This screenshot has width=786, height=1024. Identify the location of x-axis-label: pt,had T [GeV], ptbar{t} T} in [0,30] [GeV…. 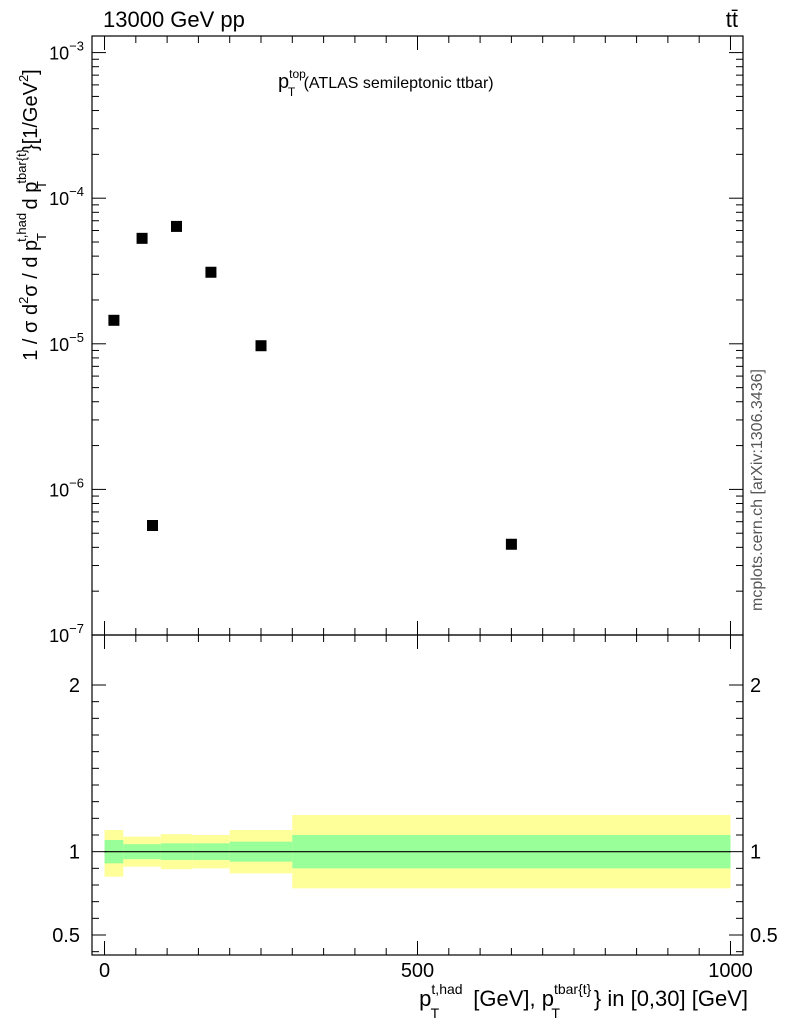
(583, 1001).